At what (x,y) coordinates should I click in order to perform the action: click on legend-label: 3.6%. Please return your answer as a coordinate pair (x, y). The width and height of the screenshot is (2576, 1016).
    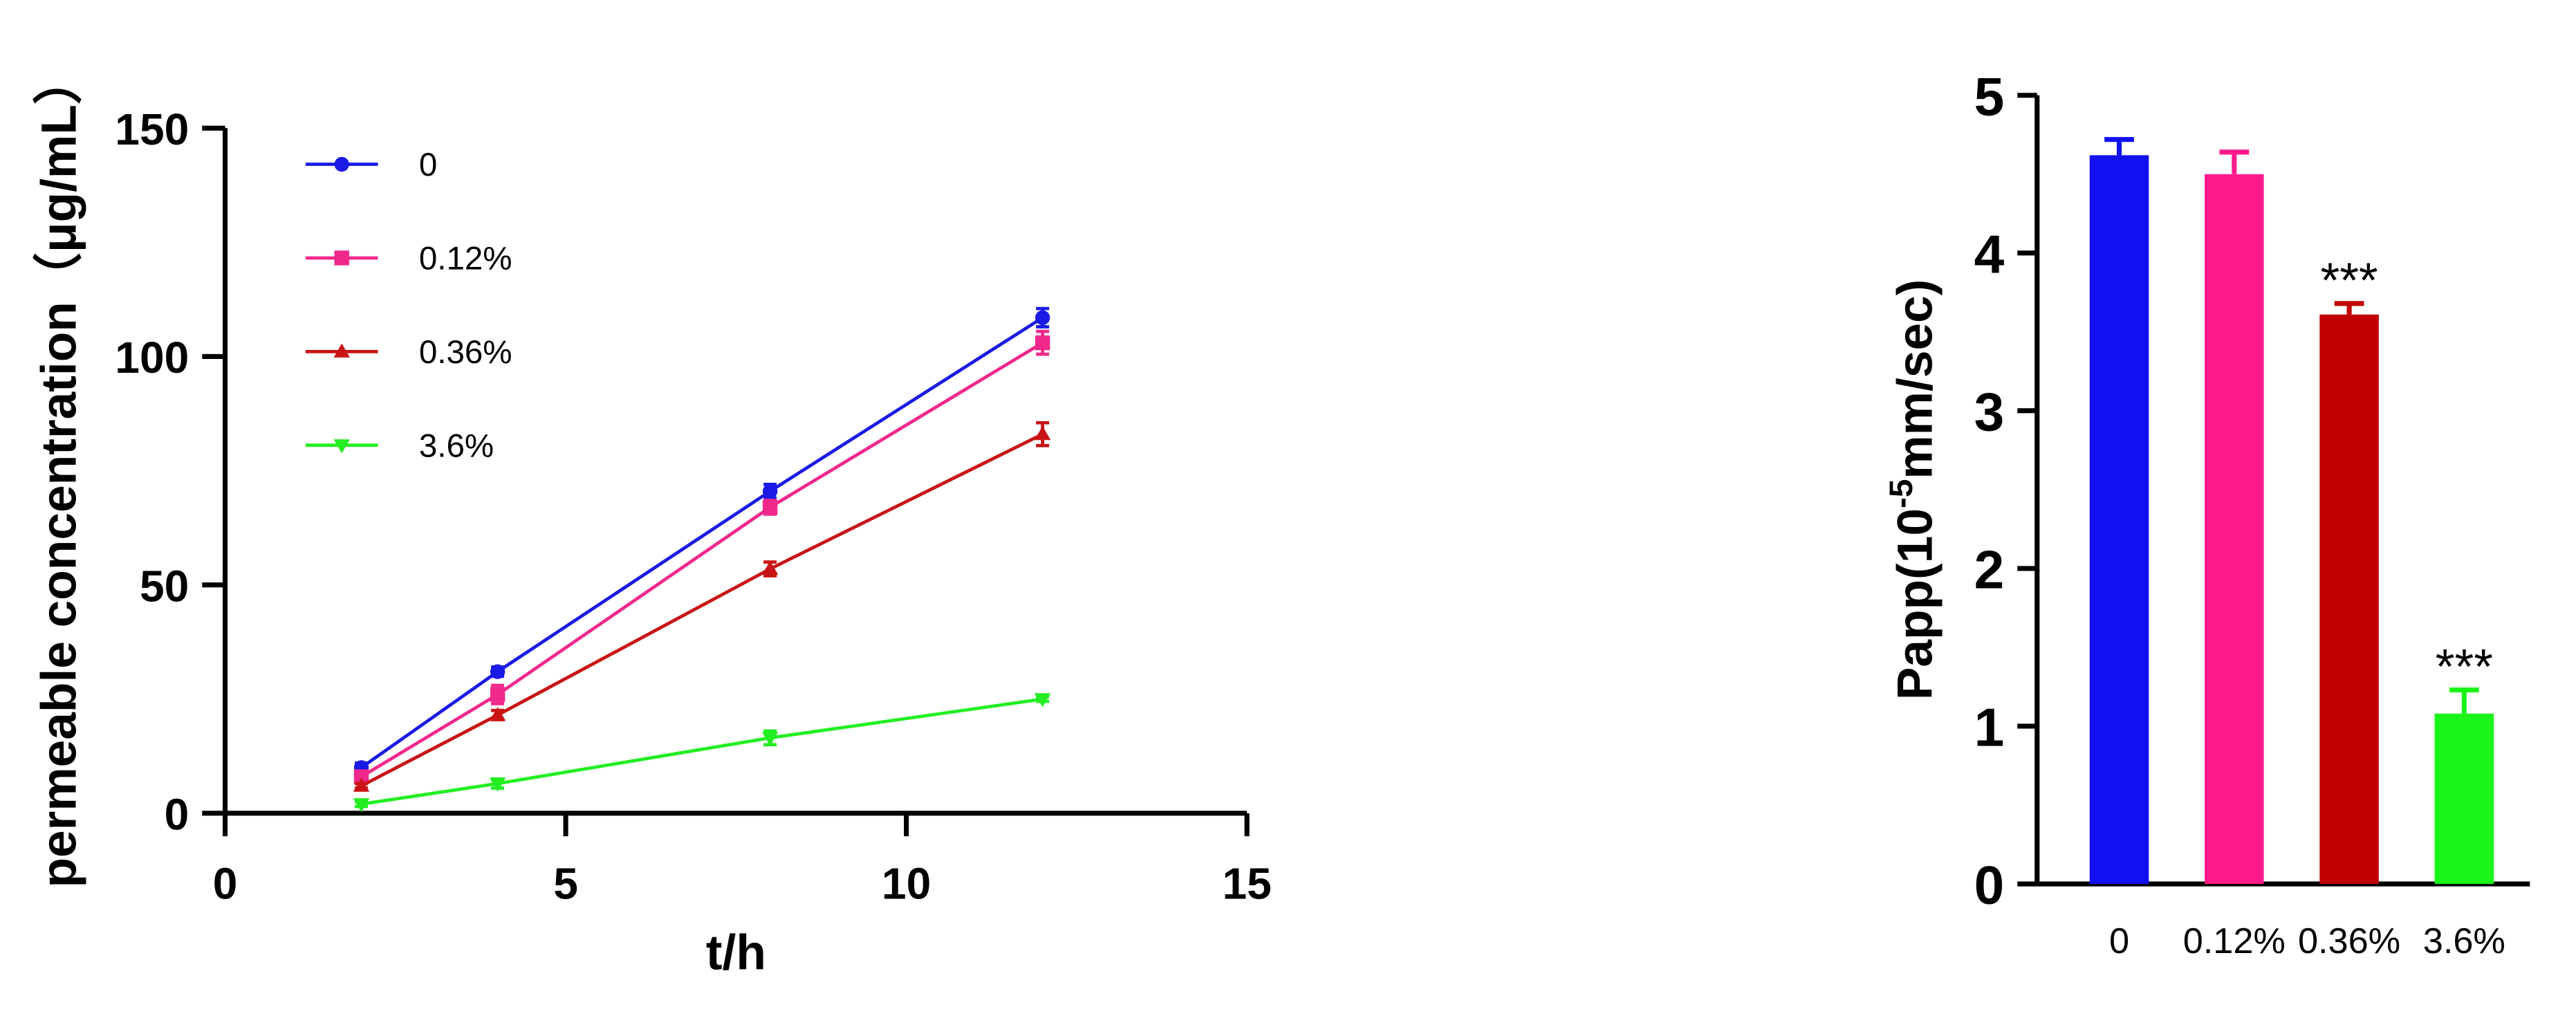
    Looking at the image, I should click on (457, 446).